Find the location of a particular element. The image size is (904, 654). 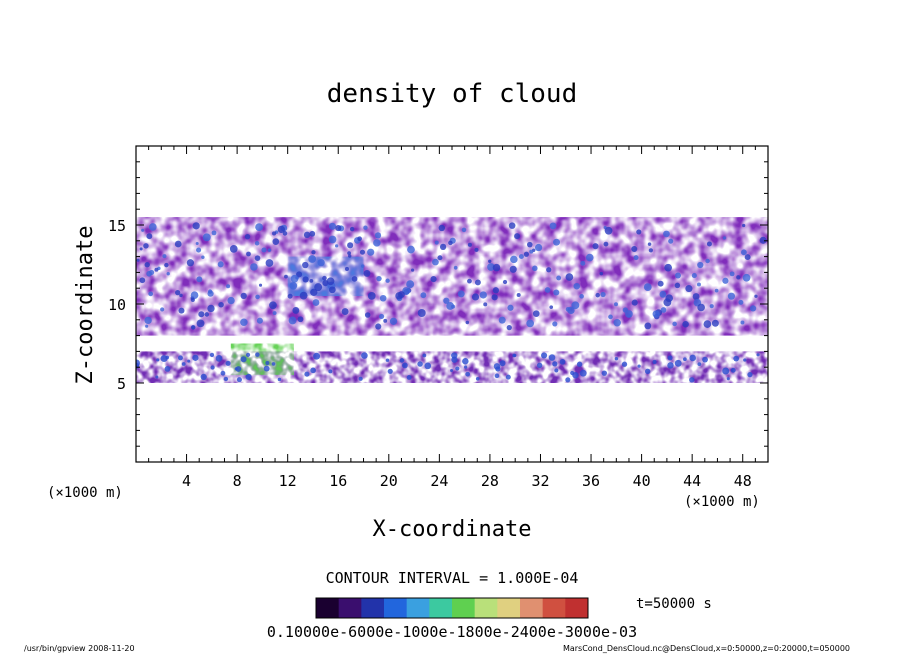

colorbar-frame is located at coordinates (452, 608).